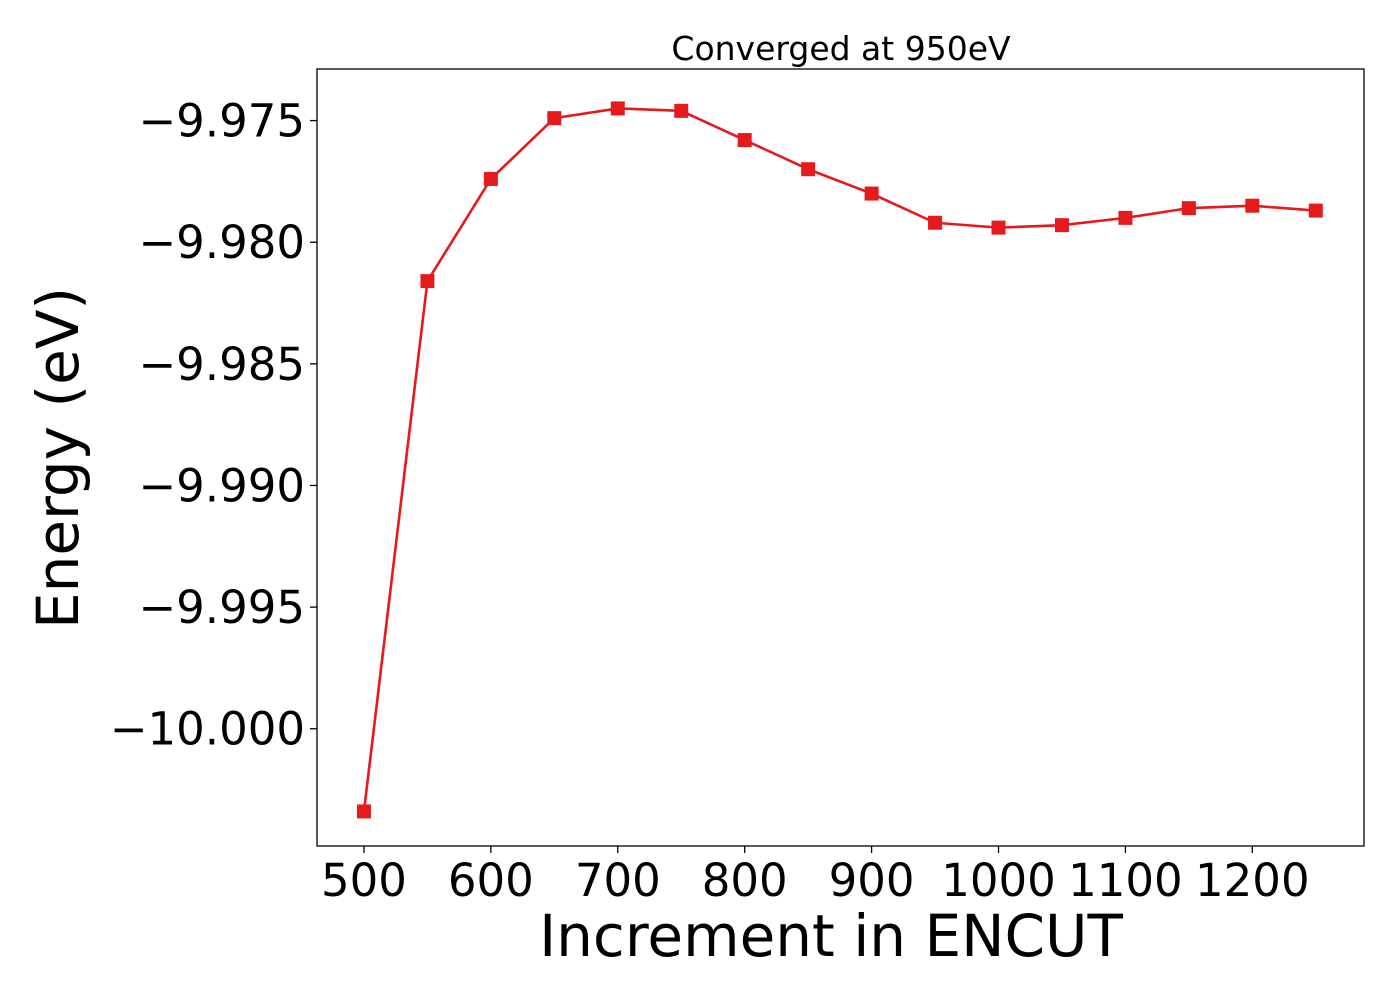  I want to click on y-tick-label: −9.980, so click(221, 242).